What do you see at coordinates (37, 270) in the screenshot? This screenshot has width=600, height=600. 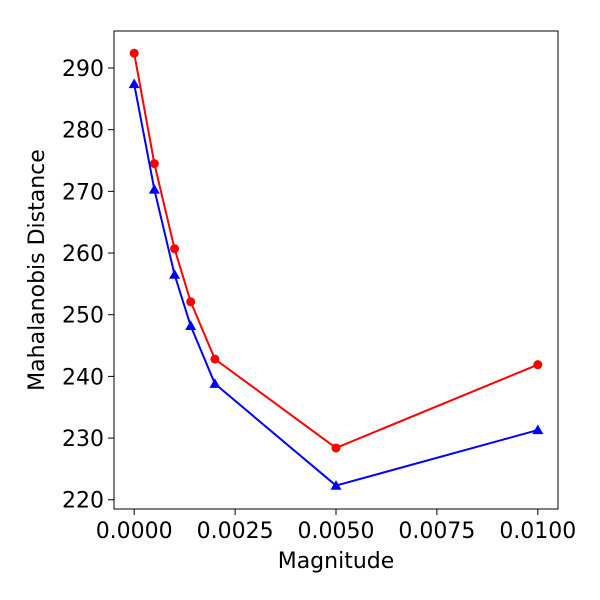 I see `y-axis-label: Mahalanobis Distance` at bounding box center [37, 270].